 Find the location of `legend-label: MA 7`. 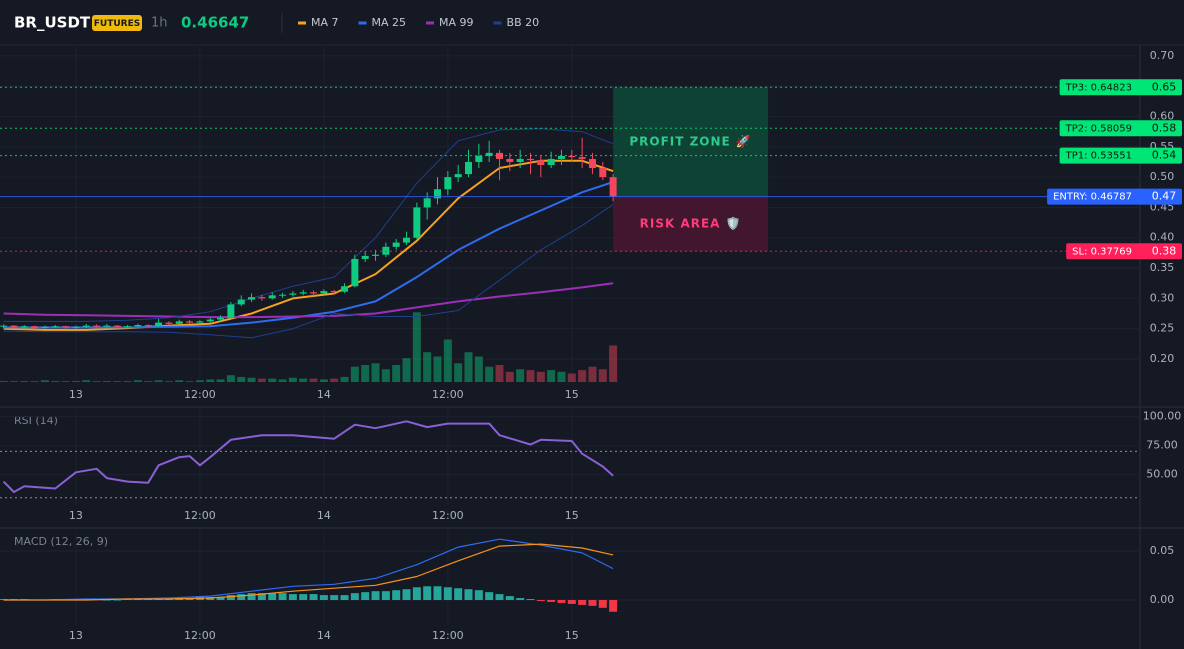

legend-label: MA 7 is located at coordinates (325, 22).